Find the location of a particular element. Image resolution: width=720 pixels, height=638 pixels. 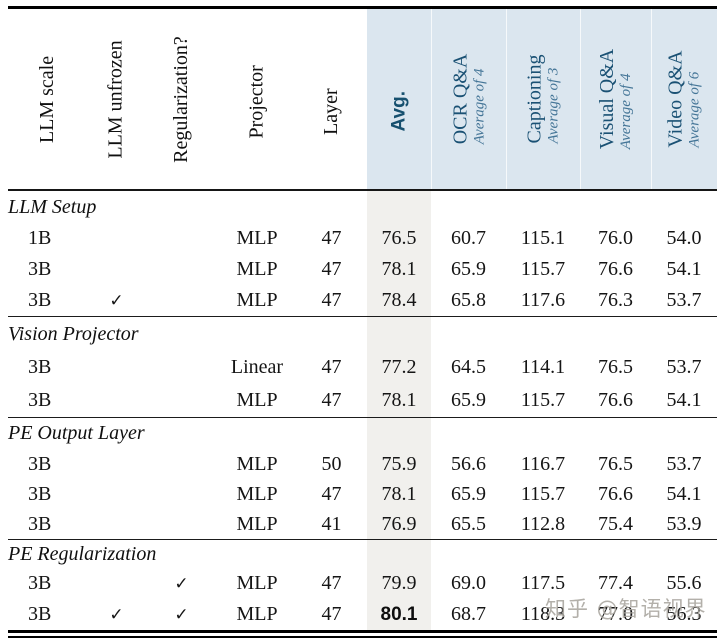

column-header-label: Regularization? is located at coordinates (181, 99).